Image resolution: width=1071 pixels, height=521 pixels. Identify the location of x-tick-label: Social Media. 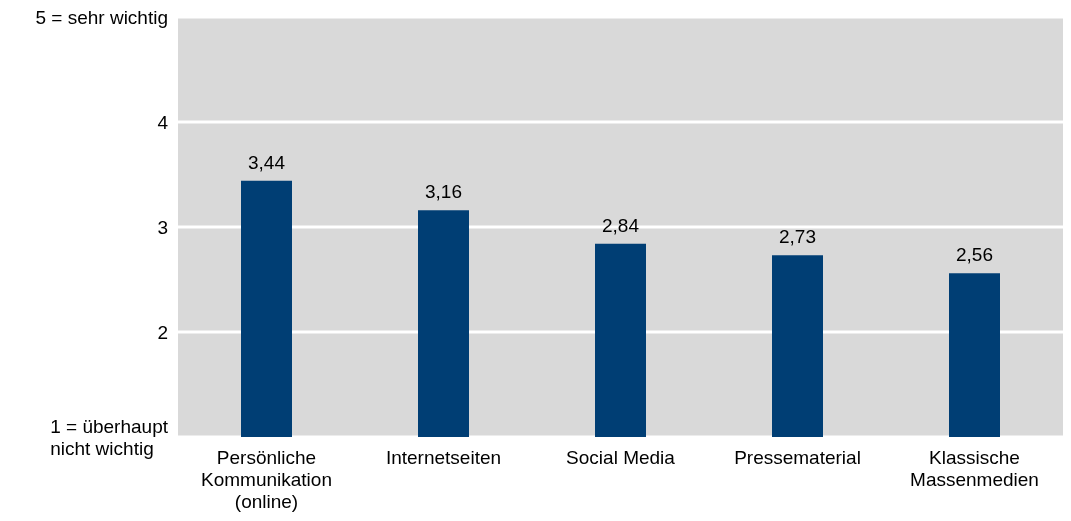
(621, 457).